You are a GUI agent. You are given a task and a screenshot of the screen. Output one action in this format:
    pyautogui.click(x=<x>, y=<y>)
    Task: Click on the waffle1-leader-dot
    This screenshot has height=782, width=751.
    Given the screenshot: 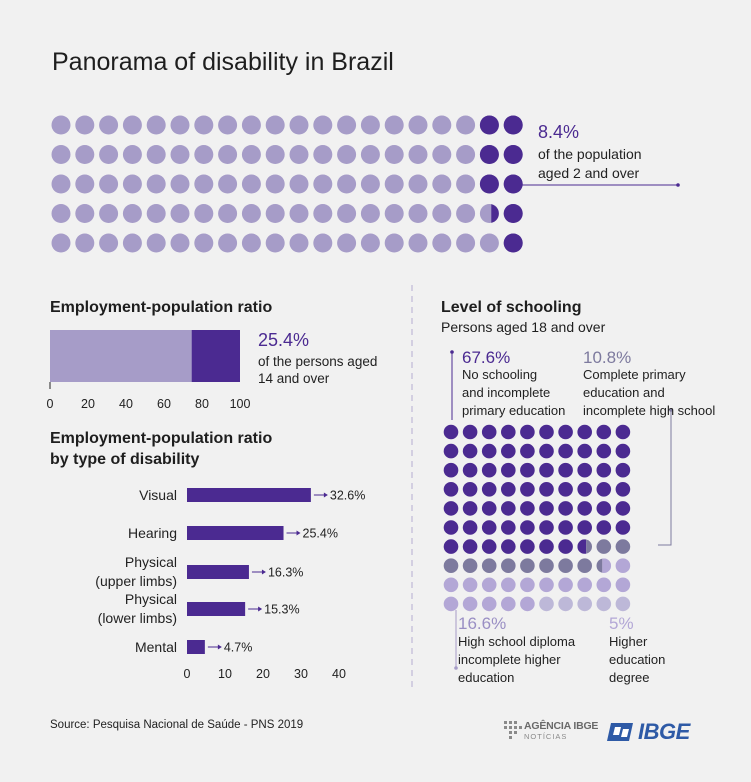 What is the action you would take?
    pyautogui.click(x=678, y=185)
    